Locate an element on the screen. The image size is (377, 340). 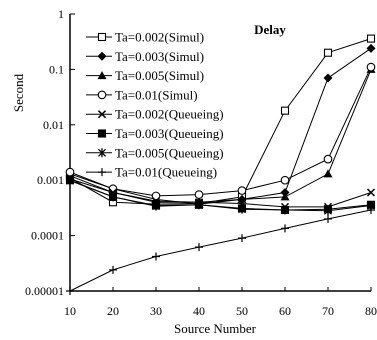
y-tick-label: 1 is located at coordinates (61, 14).